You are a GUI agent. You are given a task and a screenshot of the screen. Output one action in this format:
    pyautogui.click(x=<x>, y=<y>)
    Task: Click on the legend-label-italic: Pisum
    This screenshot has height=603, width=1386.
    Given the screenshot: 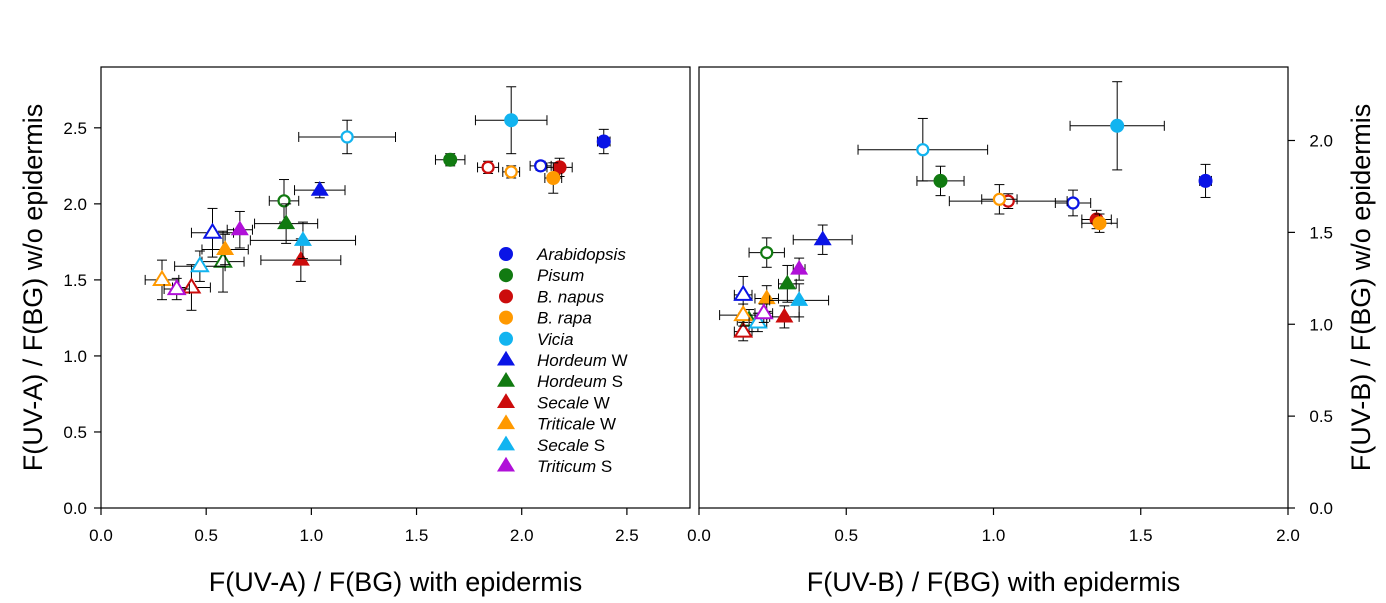 What is the action you would take?
    pyautogui.click(x=560, y=275)
    